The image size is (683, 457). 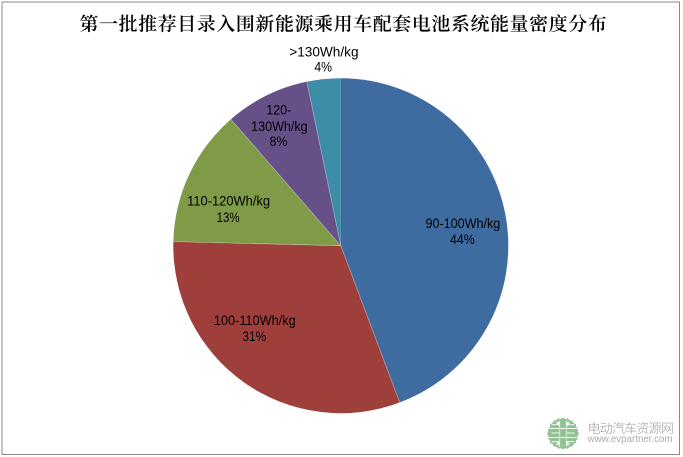 What do you see at coordinates (254, 336) in the screenshot?
I see `svg-text: 31%` at bounding box center [254, 336].